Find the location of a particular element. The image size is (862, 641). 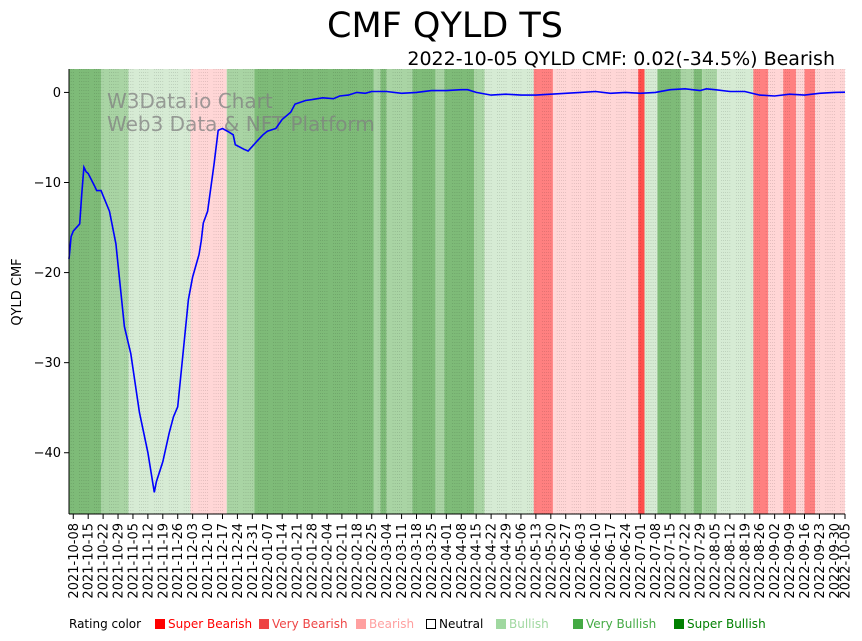

x-tick-label: 2021-12-17 is located at coordinates (223, 561).